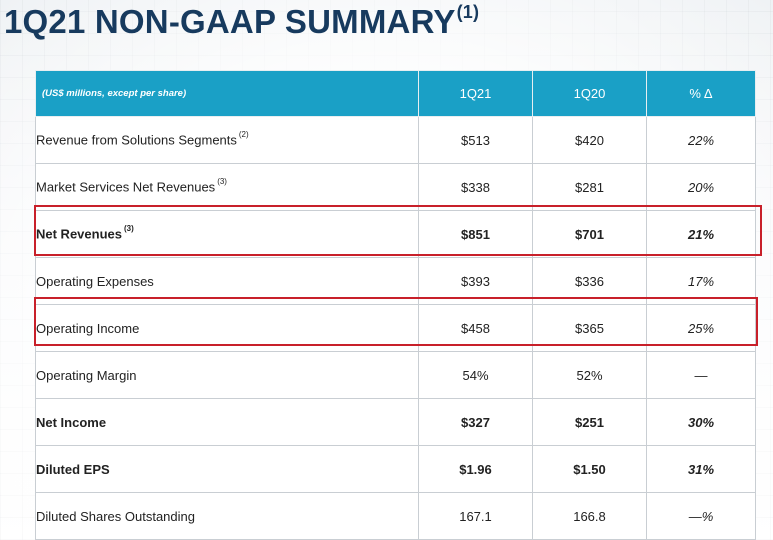  Describe the element at coordinates (701, 516) in the screenshot. I see `cell-pct: —%` at that location.